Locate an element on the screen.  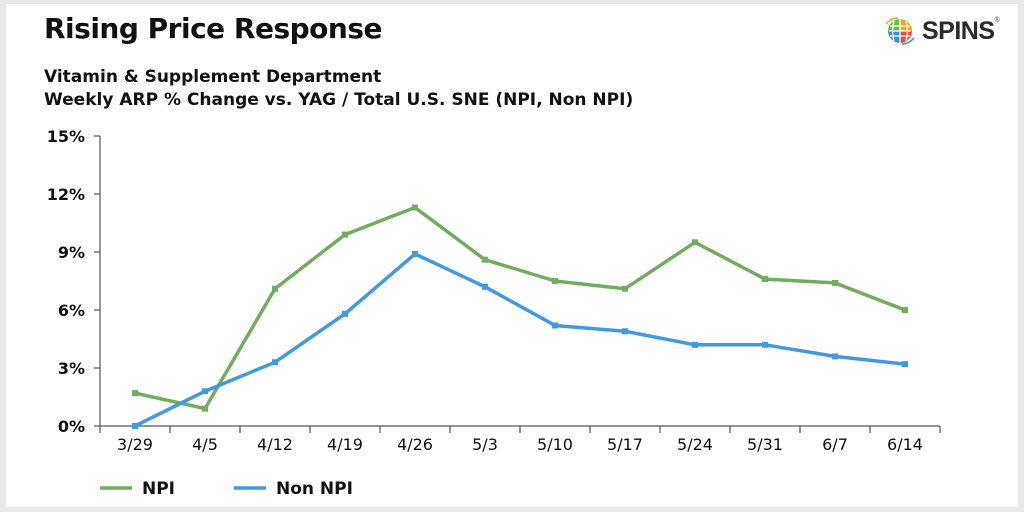
x-tick-label: 4/19 is located at coordinates (345, 444).